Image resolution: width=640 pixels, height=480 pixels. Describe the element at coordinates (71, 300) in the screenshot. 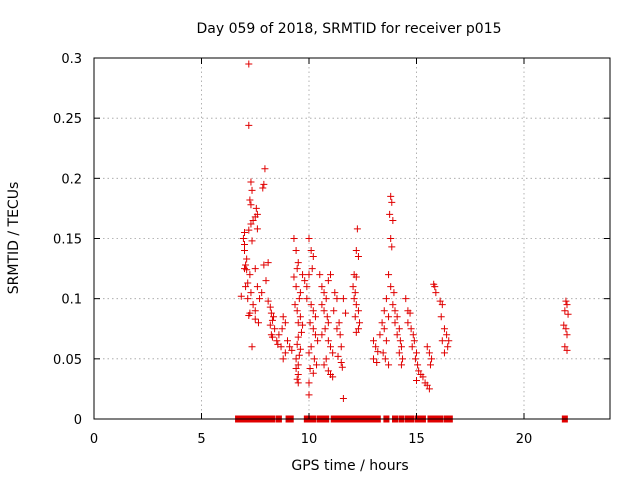

I see `y-tick-label: 0.1` at that location.